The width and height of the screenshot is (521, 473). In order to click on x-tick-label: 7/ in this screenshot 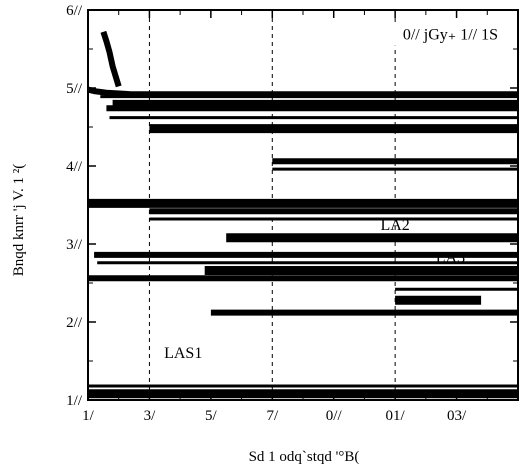, I will do `click(272, 416)`.